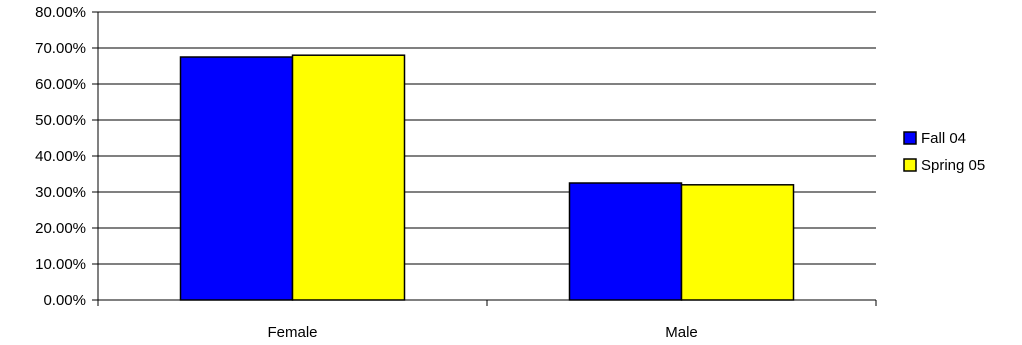 Image resolution: width=1022 pixels, height=345 pixels. Describe the element at coordinates (292, 332) in the screenshot. I see `x-tick-label: Female` at that location.